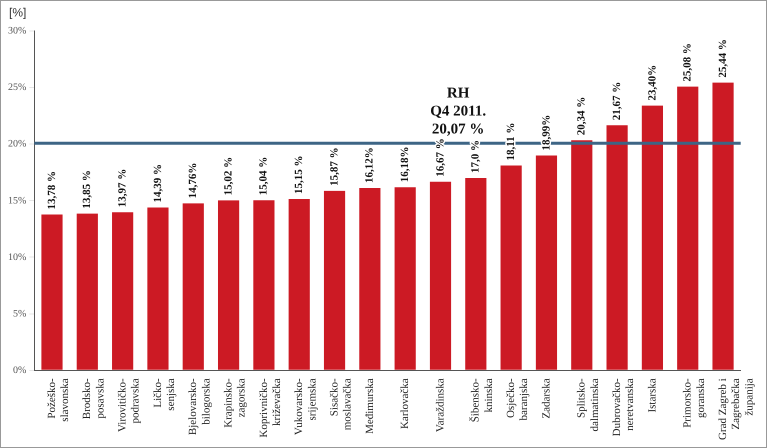  Describe the element at coordinates (440, 405) in the screenshot. I see `x-tick-label: Varaždinska` at that location.